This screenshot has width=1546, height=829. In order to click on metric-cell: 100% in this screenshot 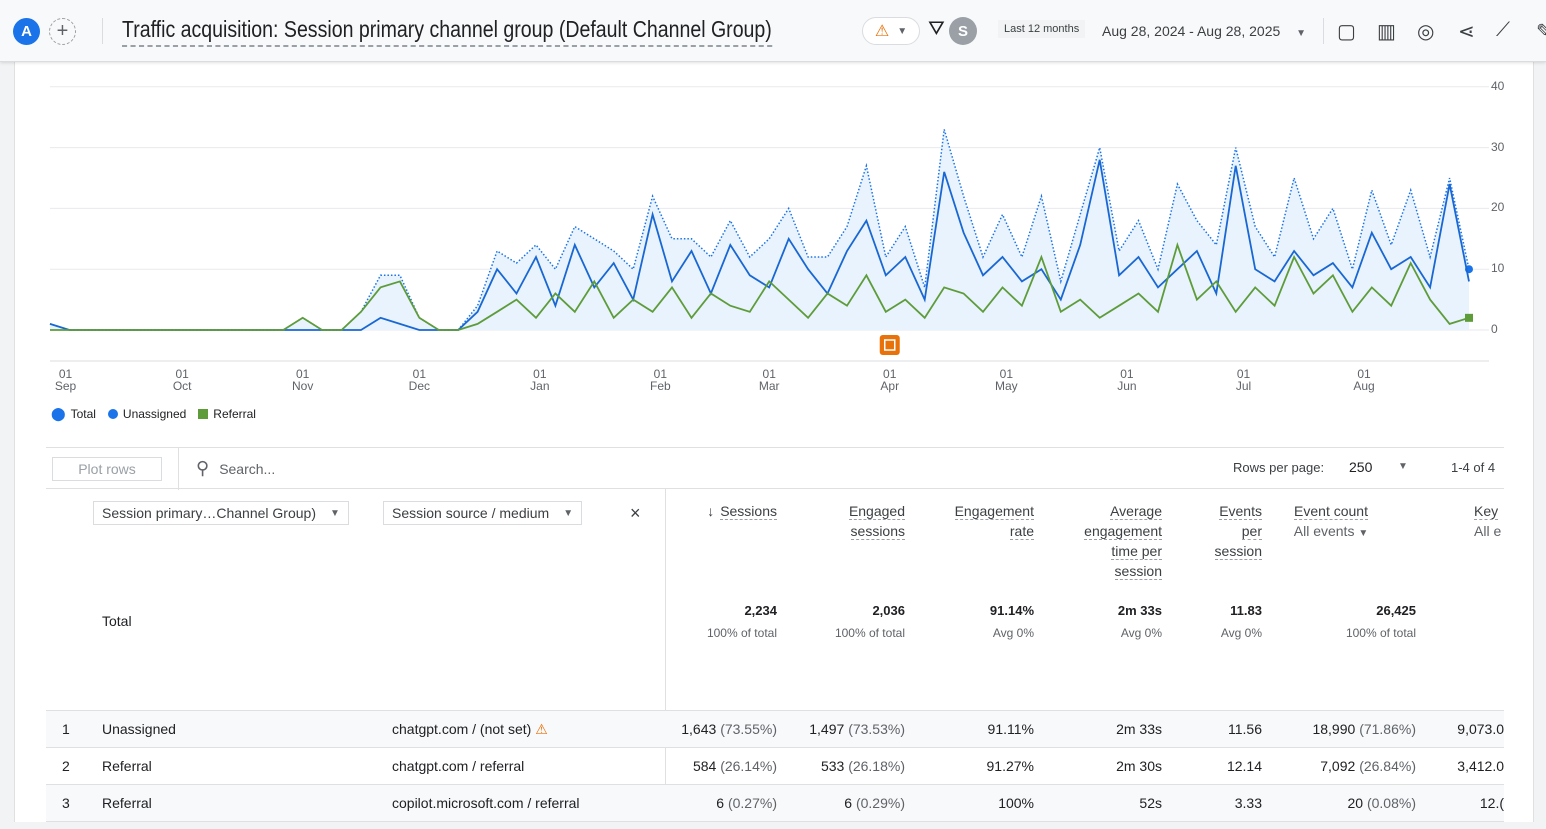, I will do `click(1016, 803)`.